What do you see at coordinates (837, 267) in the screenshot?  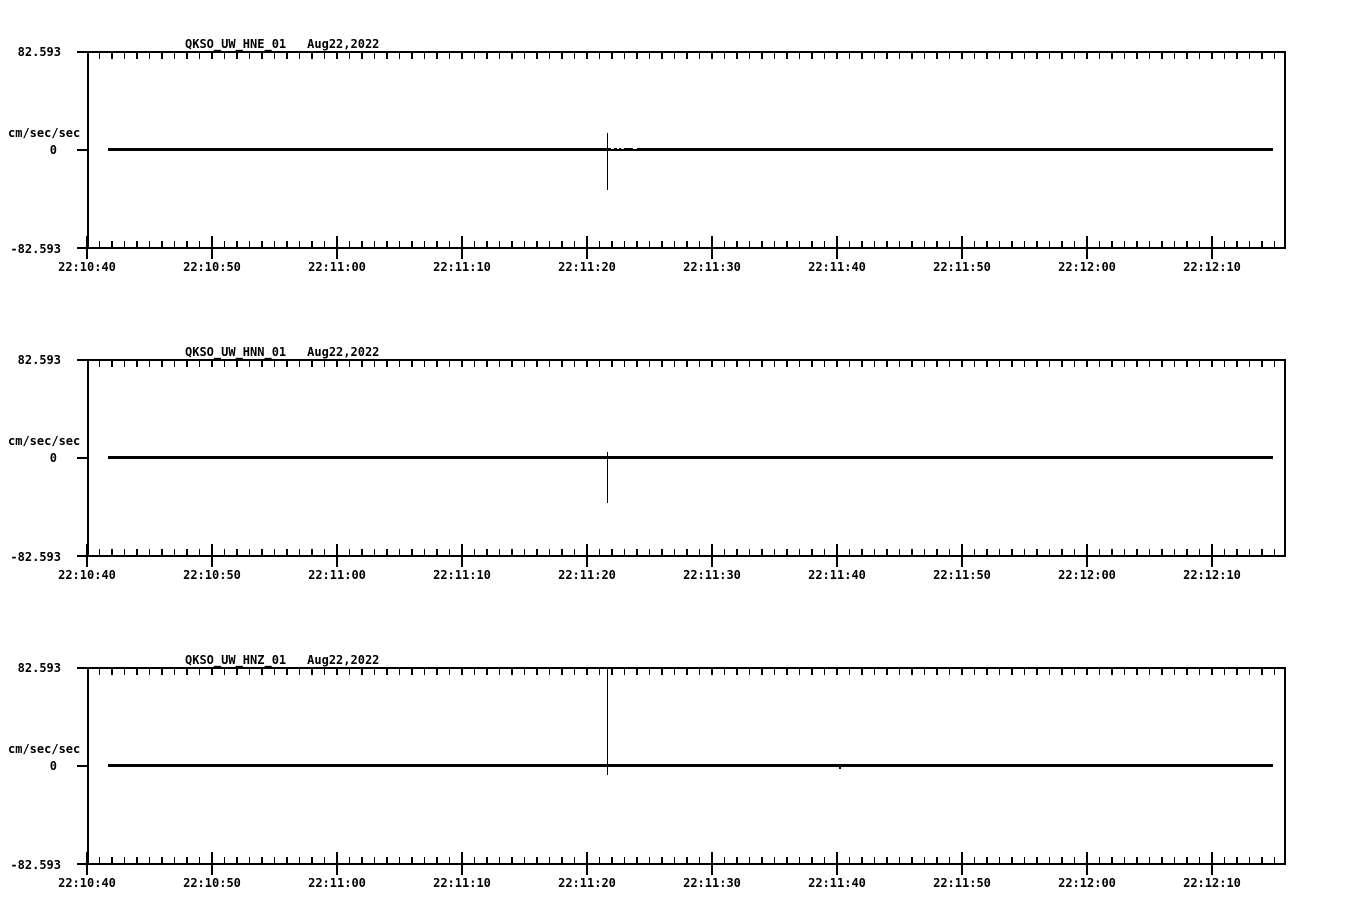 I see `x-axis-tick-label: 22:11:40` at bounding box center [837, 267].